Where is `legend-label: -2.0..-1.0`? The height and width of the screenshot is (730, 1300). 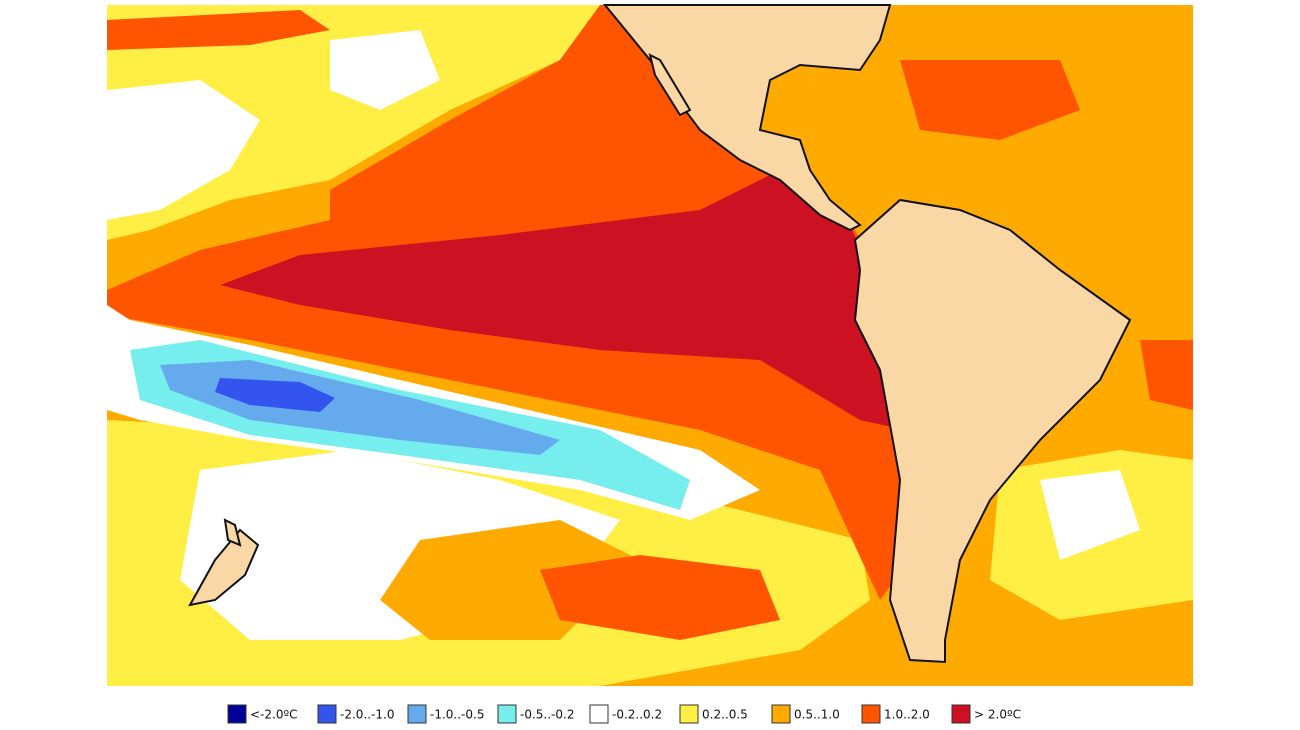 legend-label: -2.0..-1.0 is located at coordinates (367, 715).